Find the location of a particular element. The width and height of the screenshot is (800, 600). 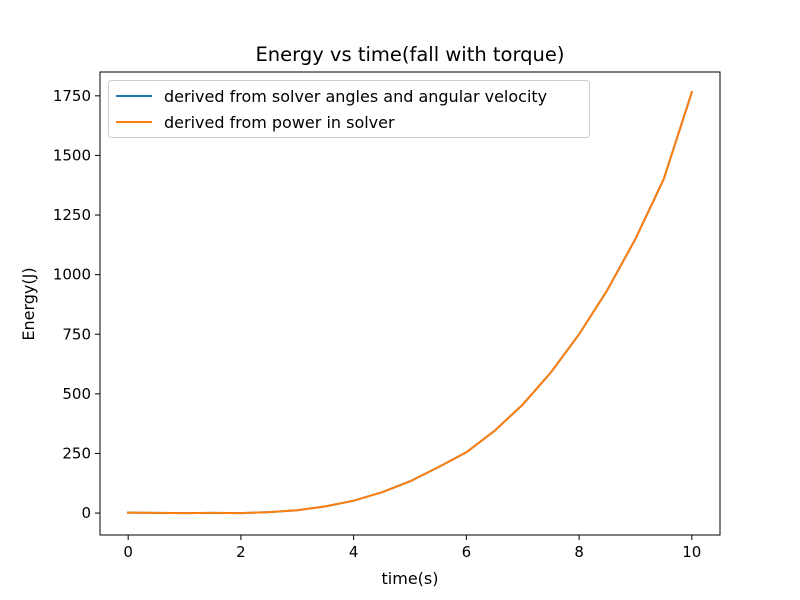

x-tick-label: 0 is located at coordinates (128, 552).